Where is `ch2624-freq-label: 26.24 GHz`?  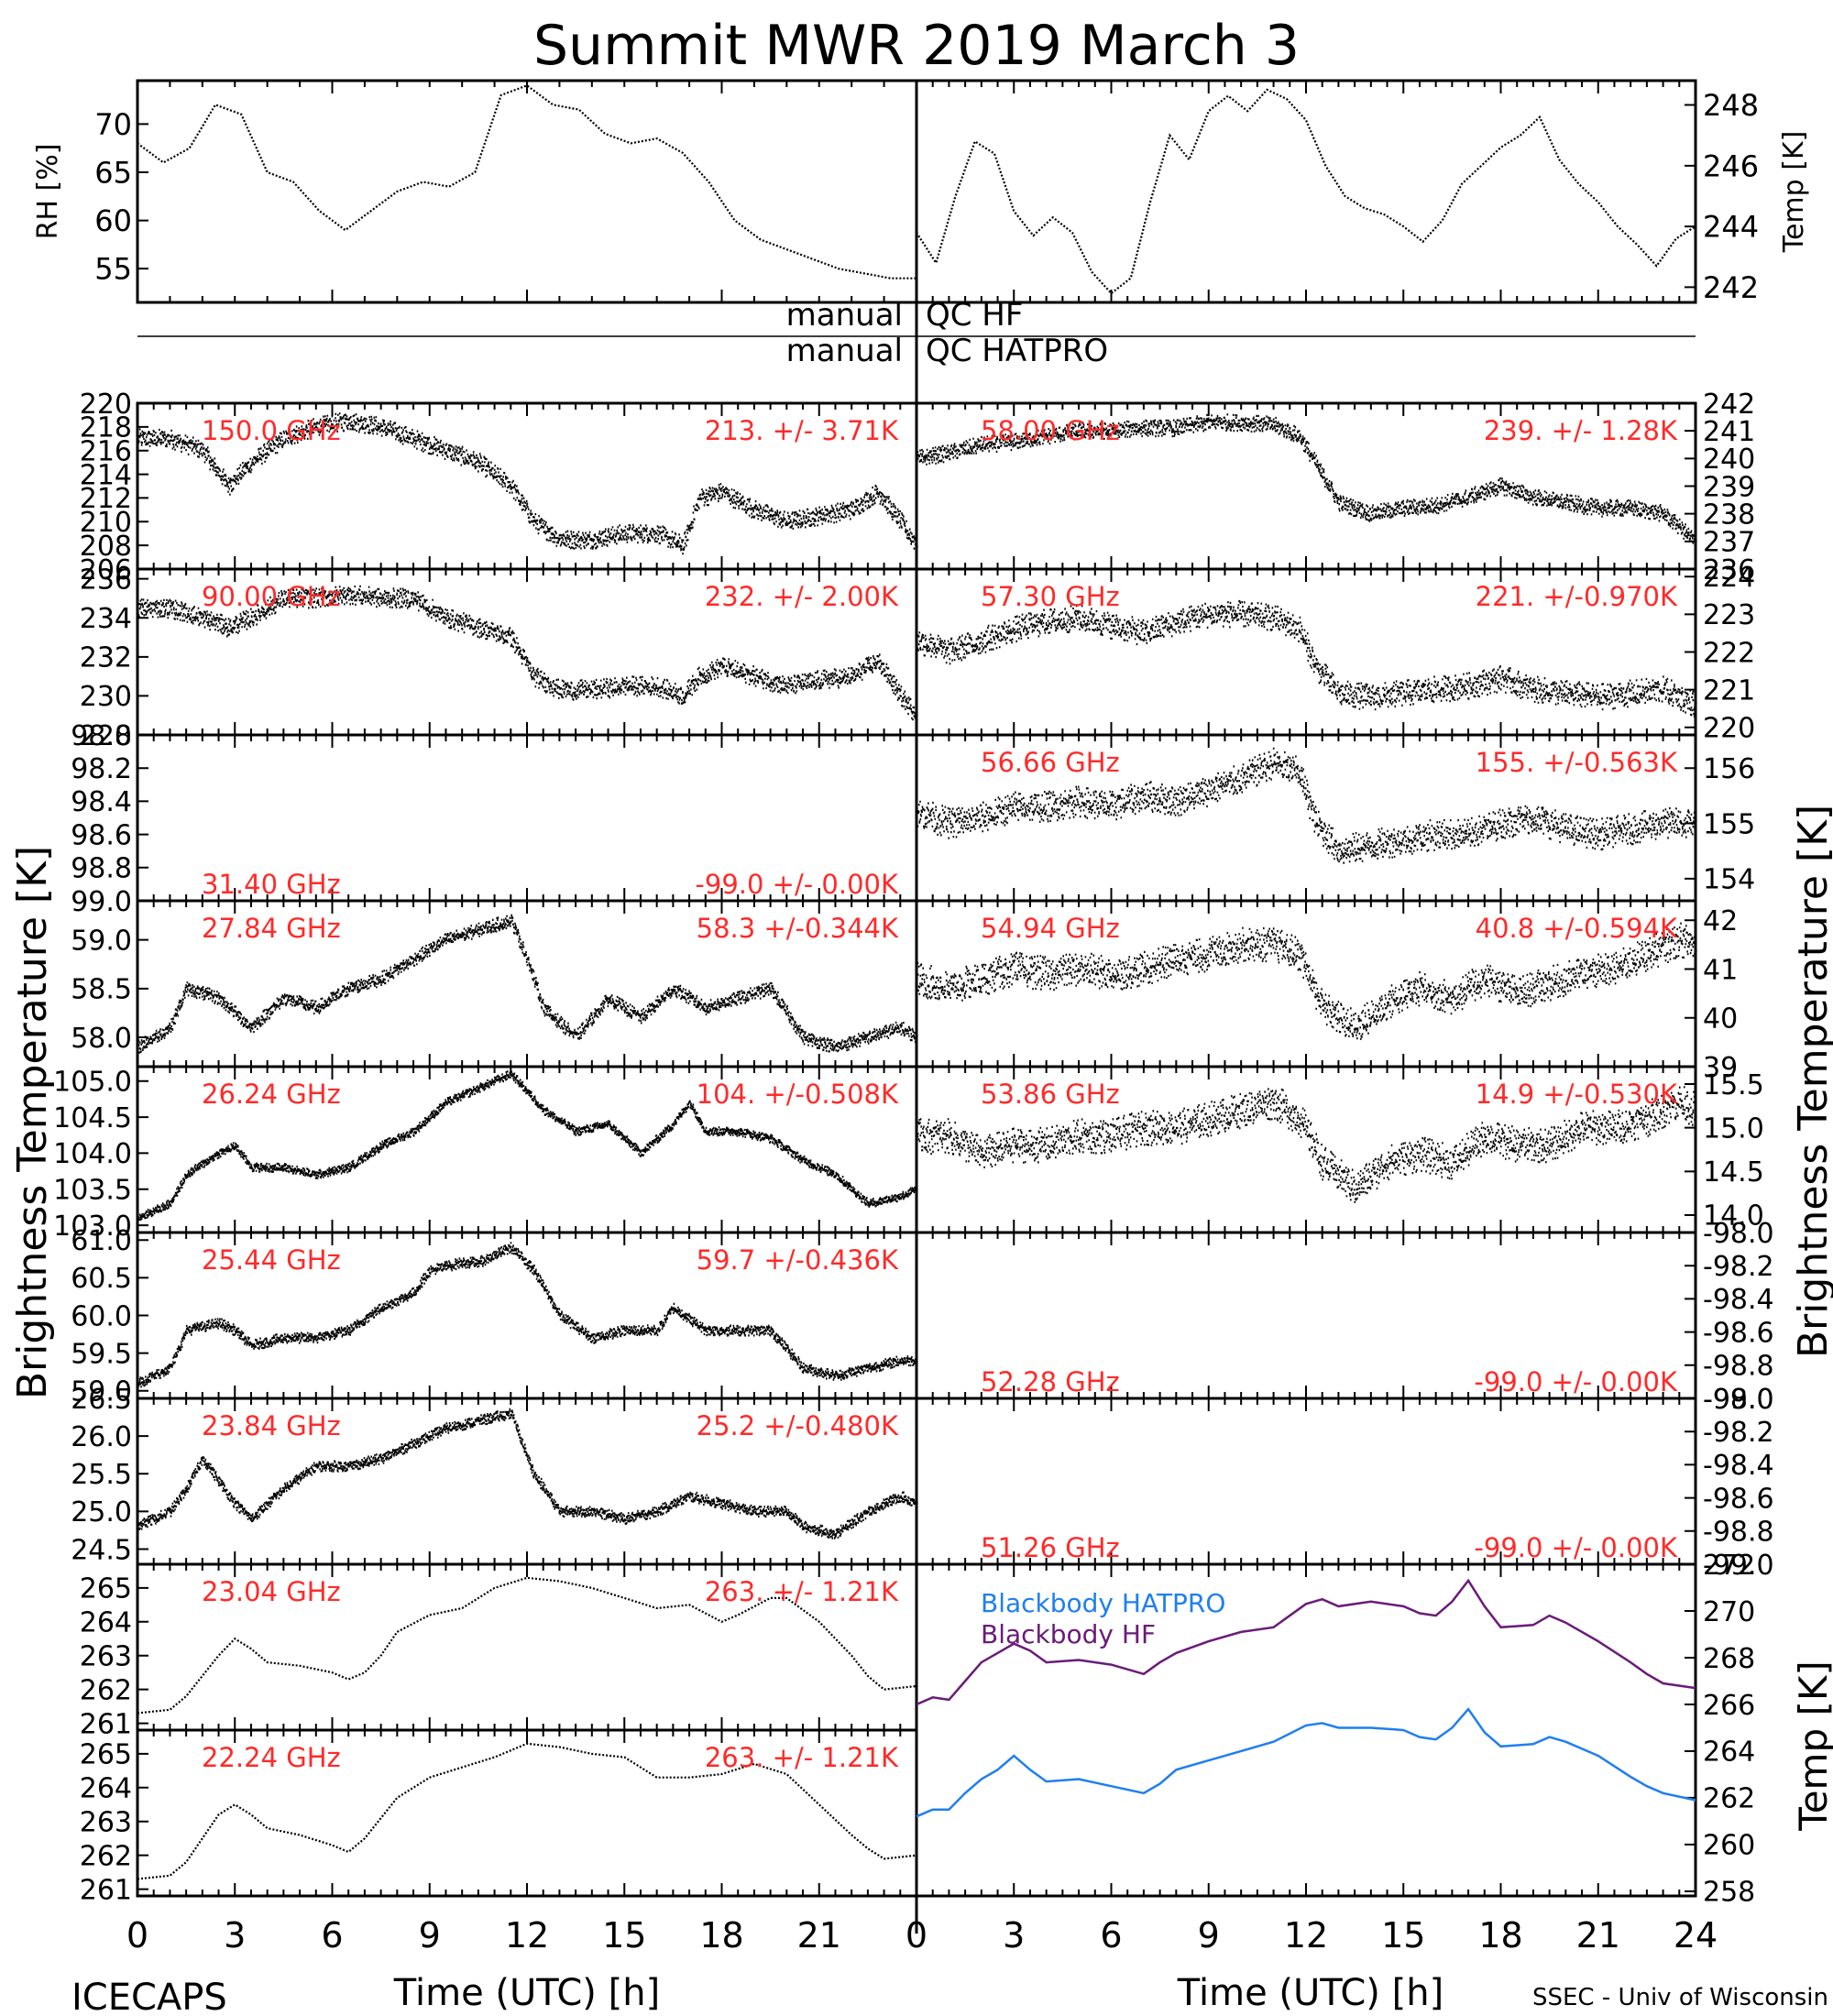 ch2624-freq-label: 26.24 GHz is located at coordinates (271, 1094).